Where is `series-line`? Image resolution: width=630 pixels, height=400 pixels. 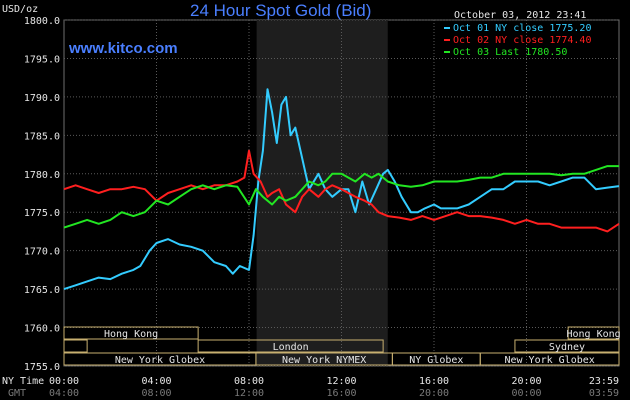
series-line is located at coordinates (341, 197).